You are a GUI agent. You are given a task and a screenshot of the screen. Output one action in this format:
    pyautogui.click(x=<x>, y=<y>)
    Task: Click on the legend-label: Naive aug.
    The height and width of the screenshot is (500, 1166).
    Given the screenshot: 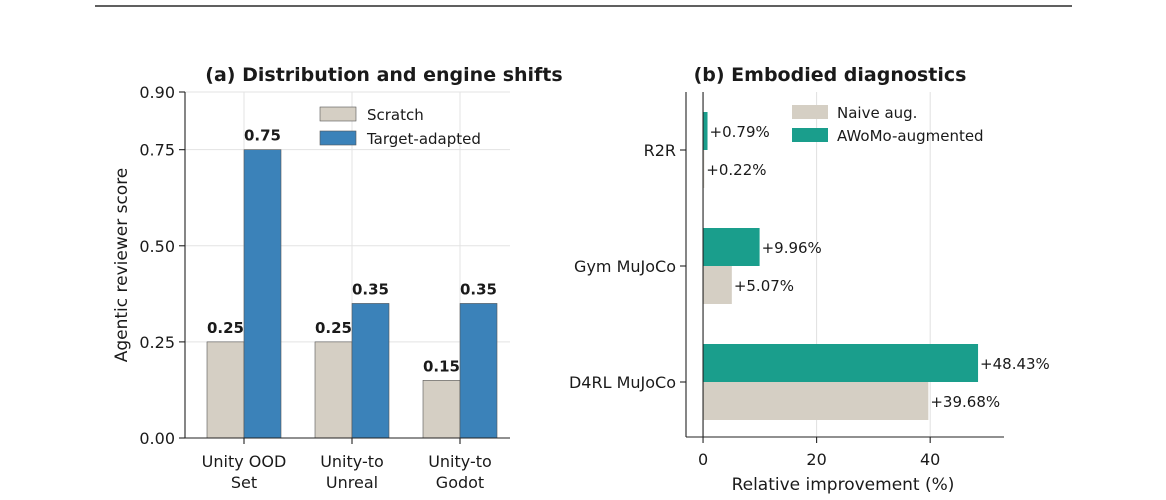 What is the action you would take?
    pyautogui.click(x=877, y=113)
    